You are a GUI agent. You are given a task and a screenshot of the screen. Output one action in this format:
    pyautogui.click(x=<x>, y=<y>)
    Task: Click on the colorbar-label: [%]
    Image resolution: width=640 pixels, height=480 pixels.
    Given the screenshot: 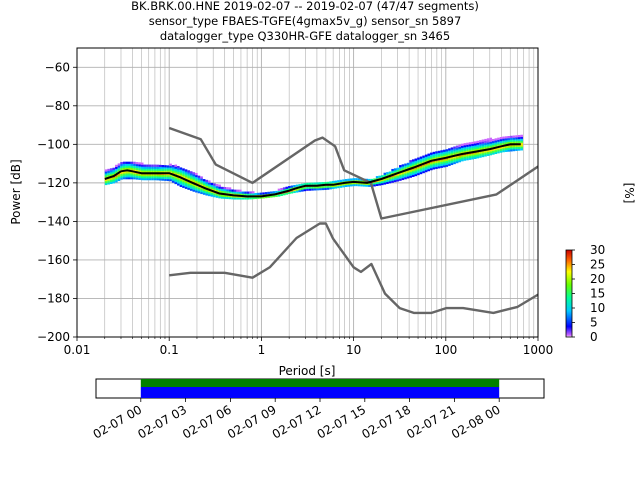 What is the action you would take?
    pyautogui.click(x=629, y=193)
    